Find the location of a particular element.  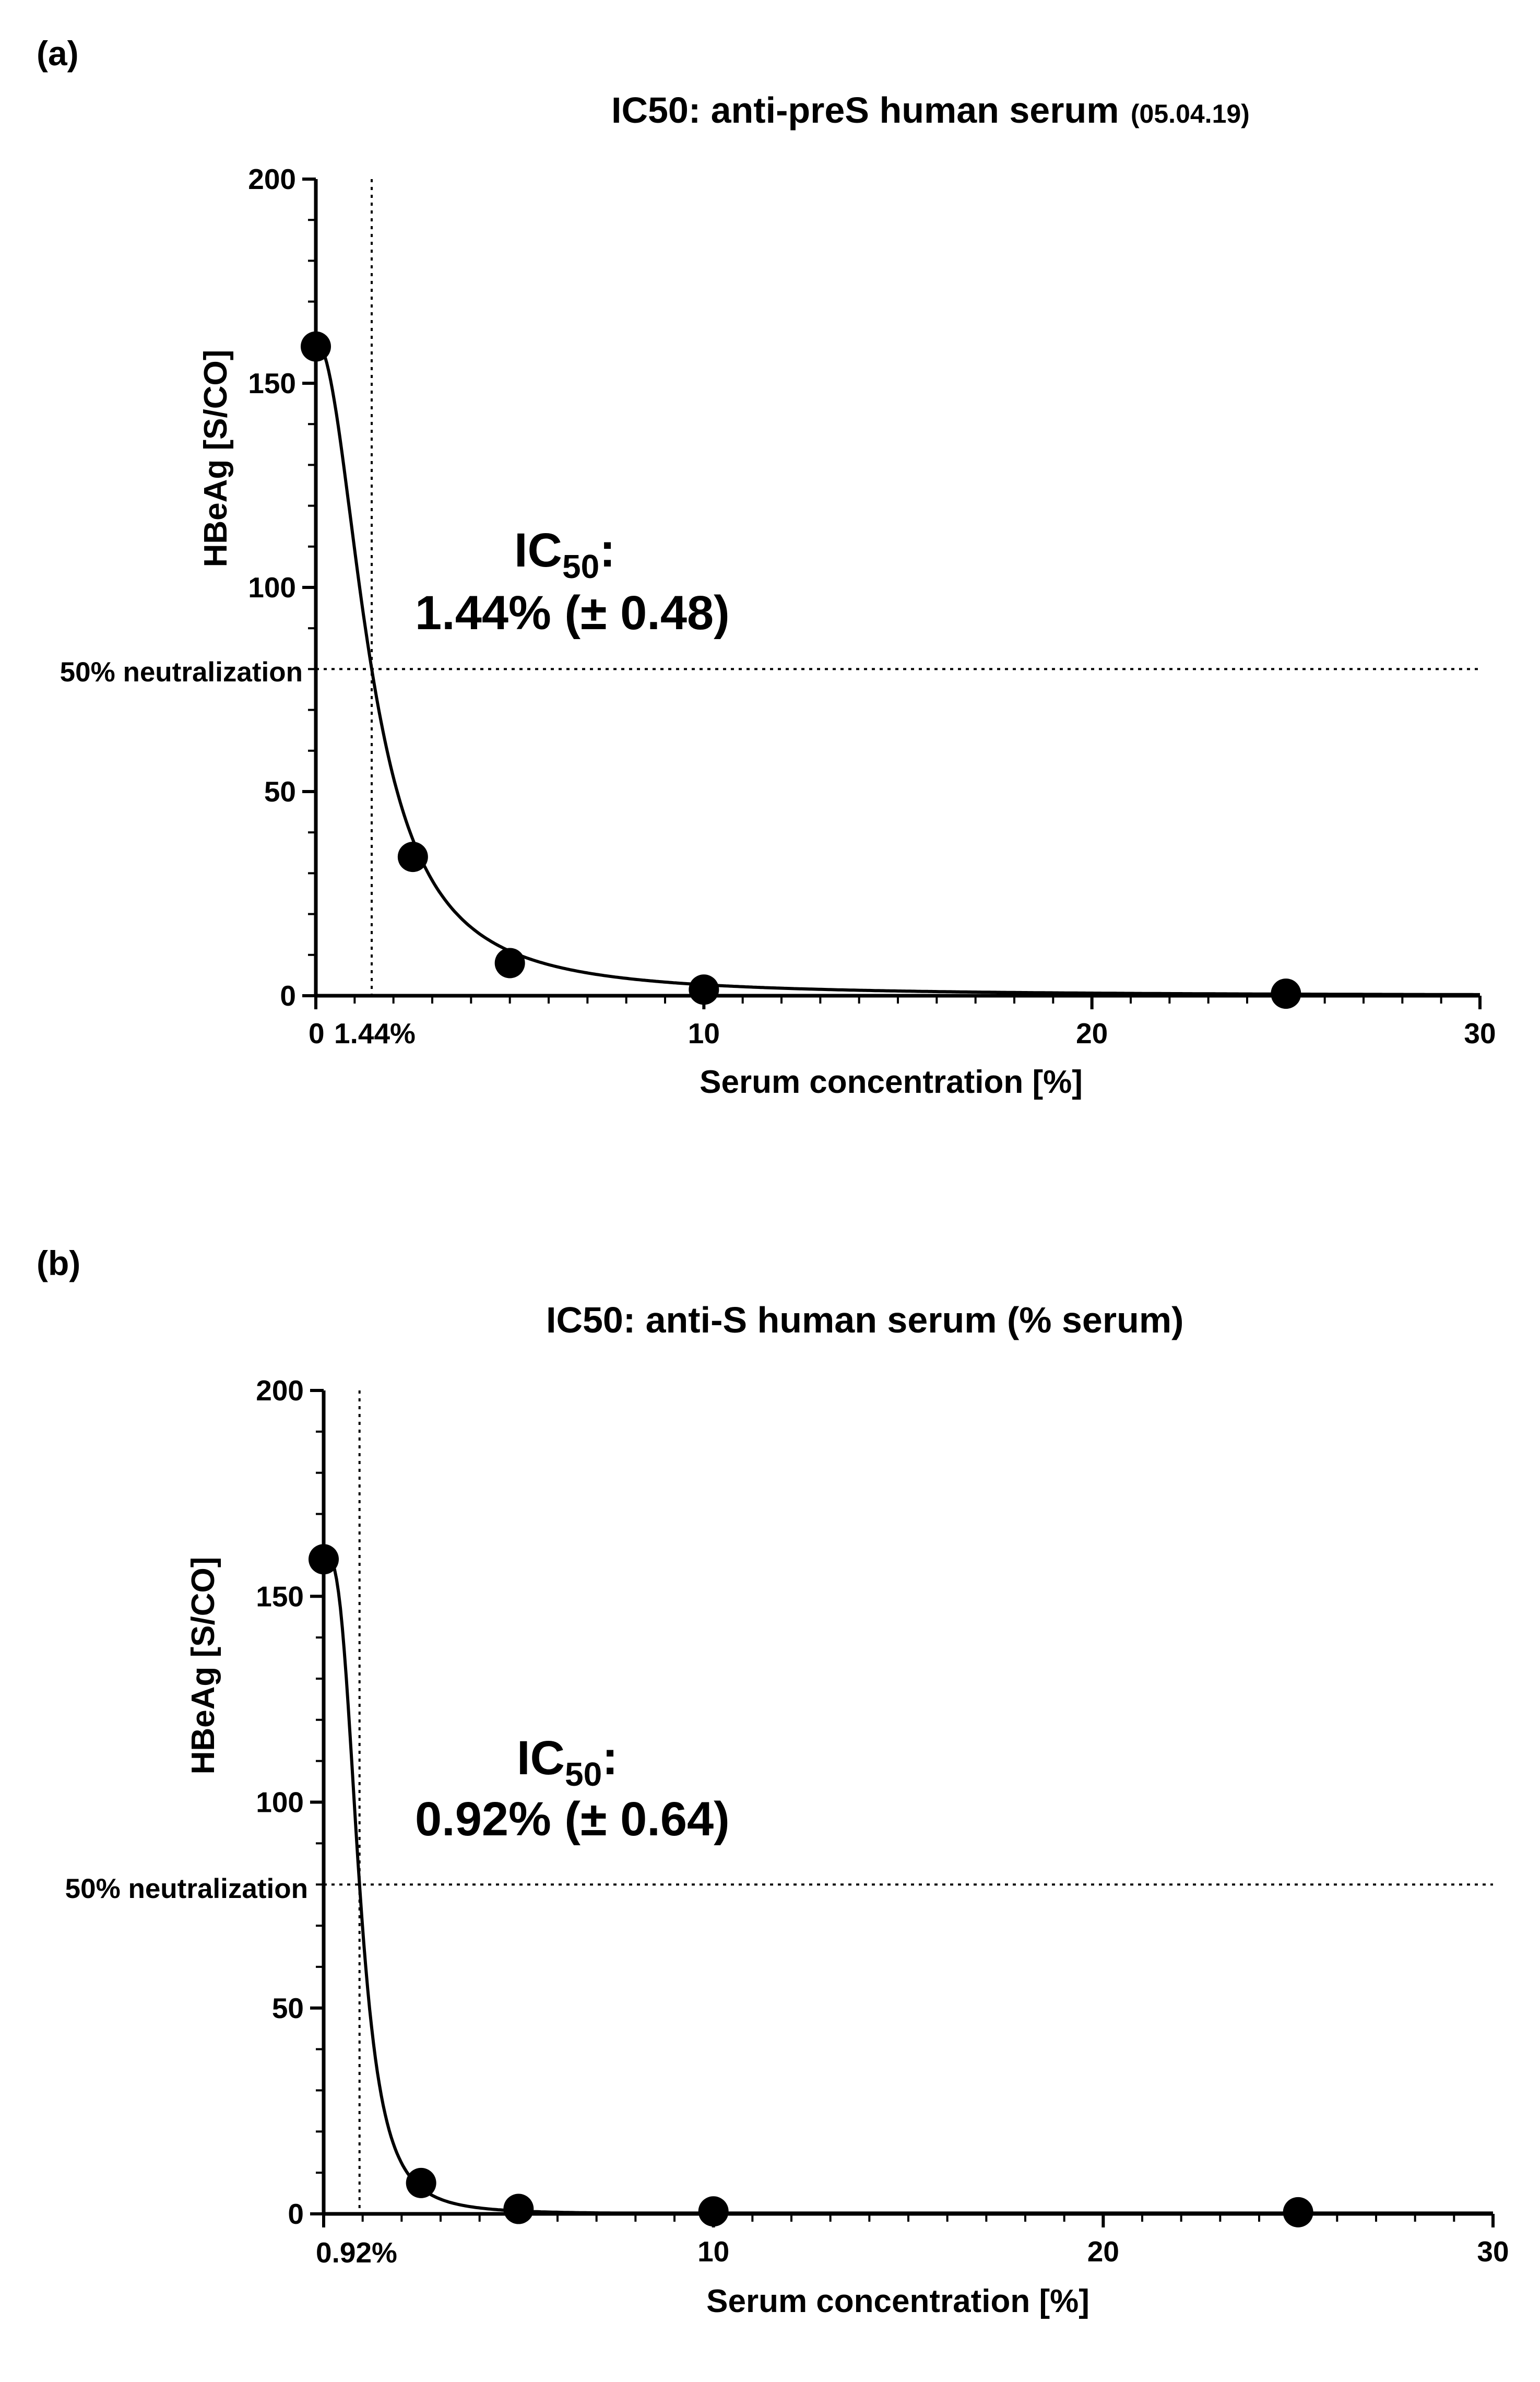

panel-a-x-tick-label: 10 is located at coordinates (704, 1033).